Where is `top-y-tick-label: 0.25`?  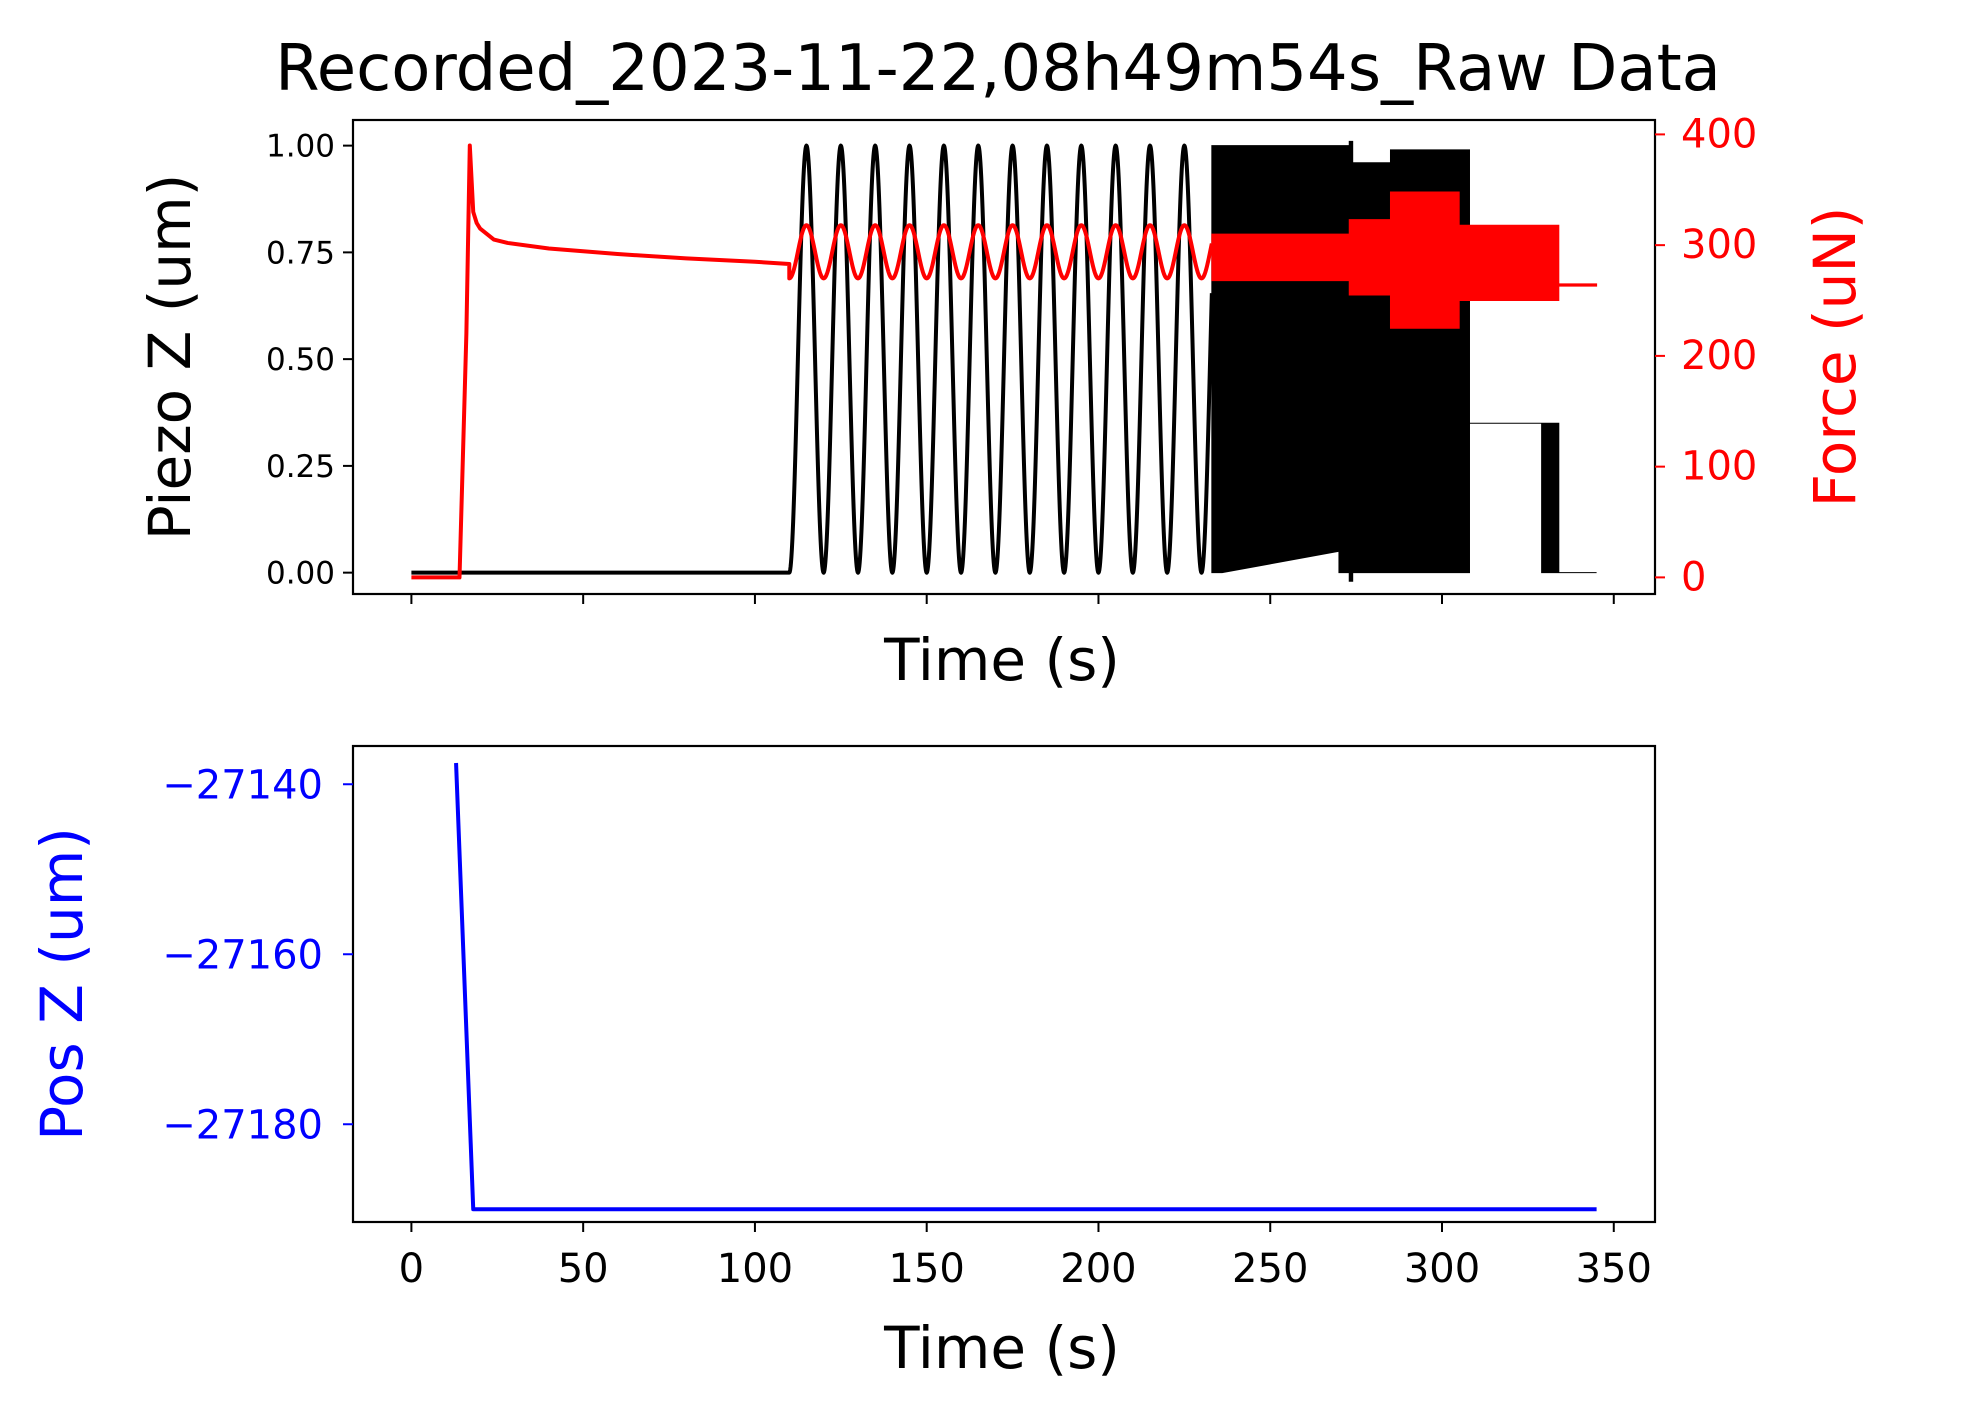 top-y-tick-label: 0.25 is located at coordinates (300, 467).